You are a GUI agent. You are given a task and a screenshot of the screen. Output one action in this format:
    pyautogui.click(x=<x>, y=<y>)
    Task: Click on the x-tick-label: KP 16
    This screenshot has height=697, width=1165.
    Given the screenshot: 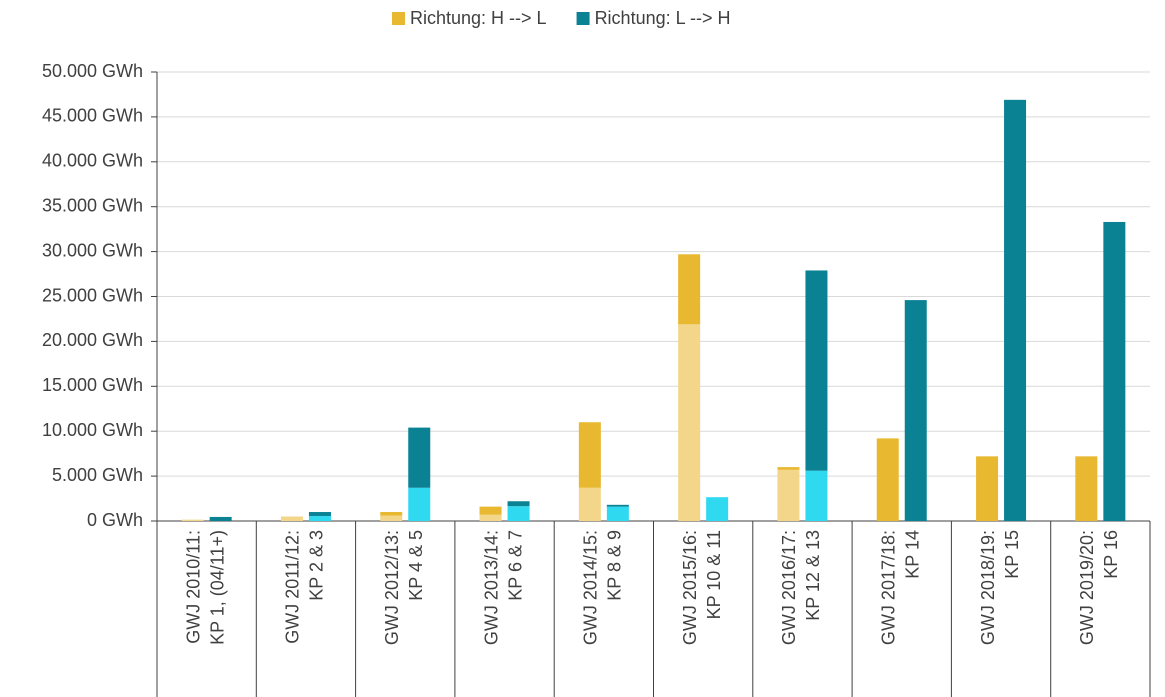 What is the action you would take?
    pyautogui.click(x=1111, y=554)
    